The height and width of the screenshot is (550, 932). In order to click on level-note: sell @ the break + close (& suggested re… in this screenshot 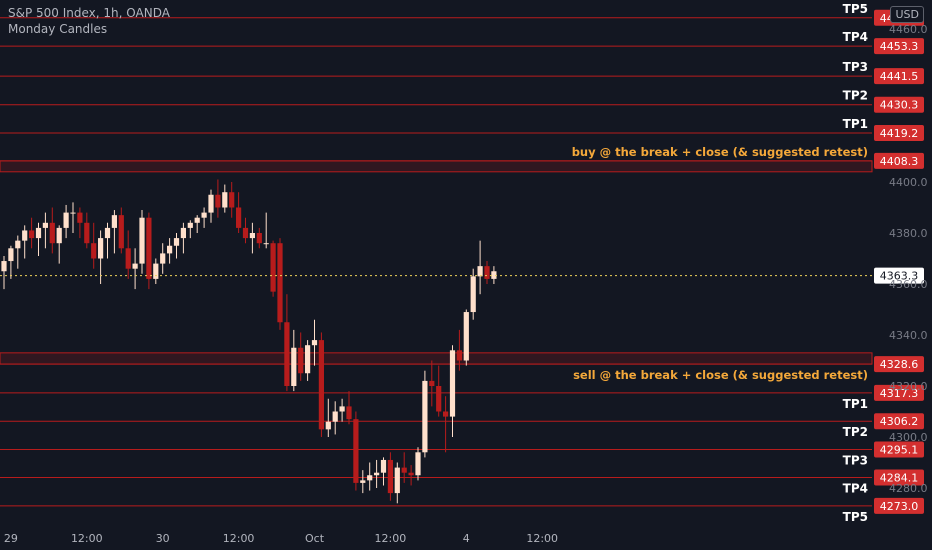, I will do `click(720, 375)`.